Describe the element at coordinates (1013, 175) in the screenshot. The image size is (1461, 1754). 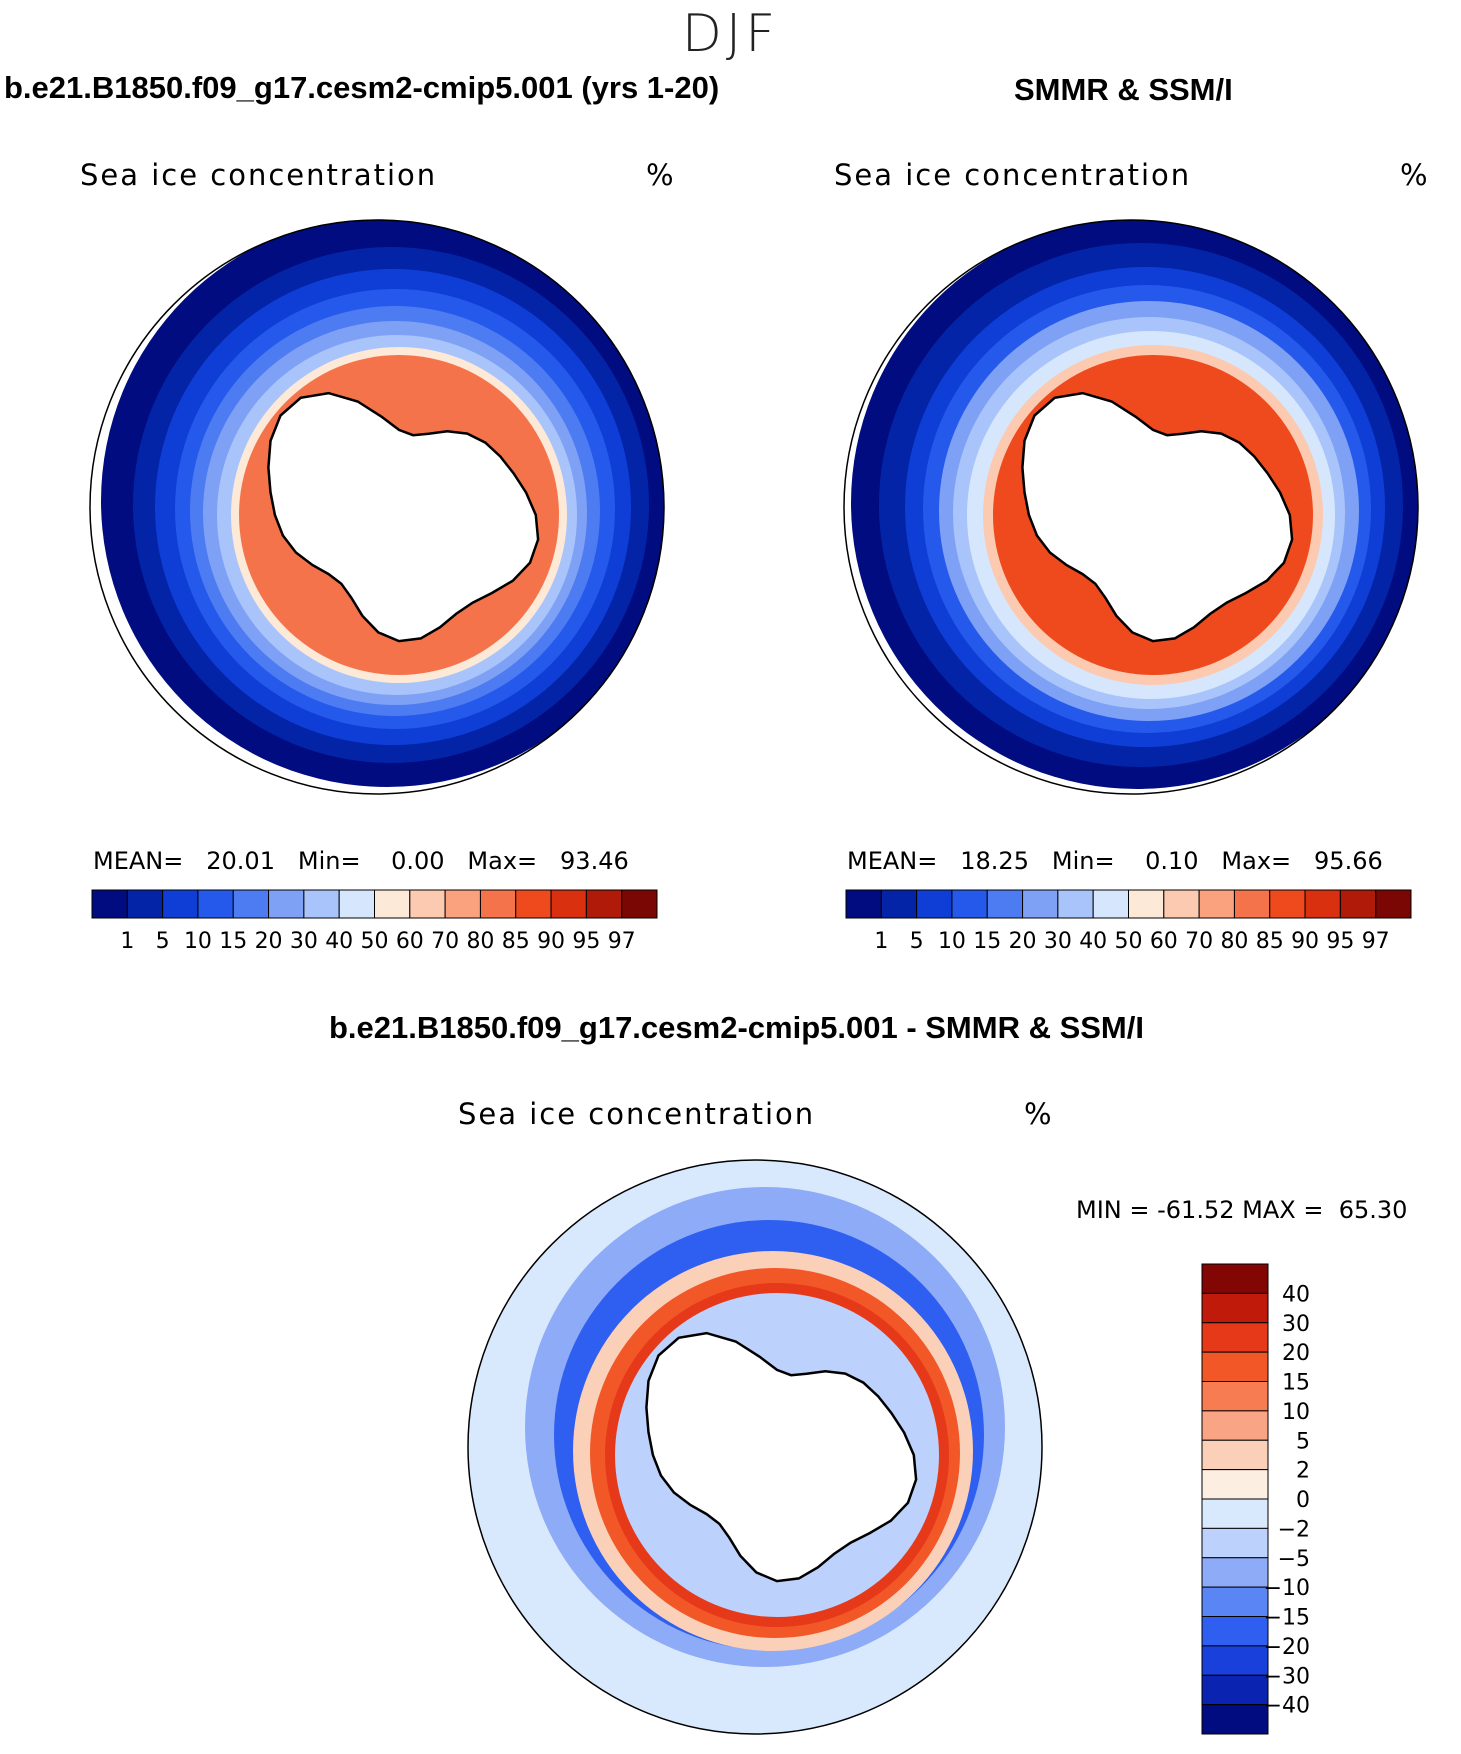
I see `panel2-variable-label: Sea ice concentration` at that location.